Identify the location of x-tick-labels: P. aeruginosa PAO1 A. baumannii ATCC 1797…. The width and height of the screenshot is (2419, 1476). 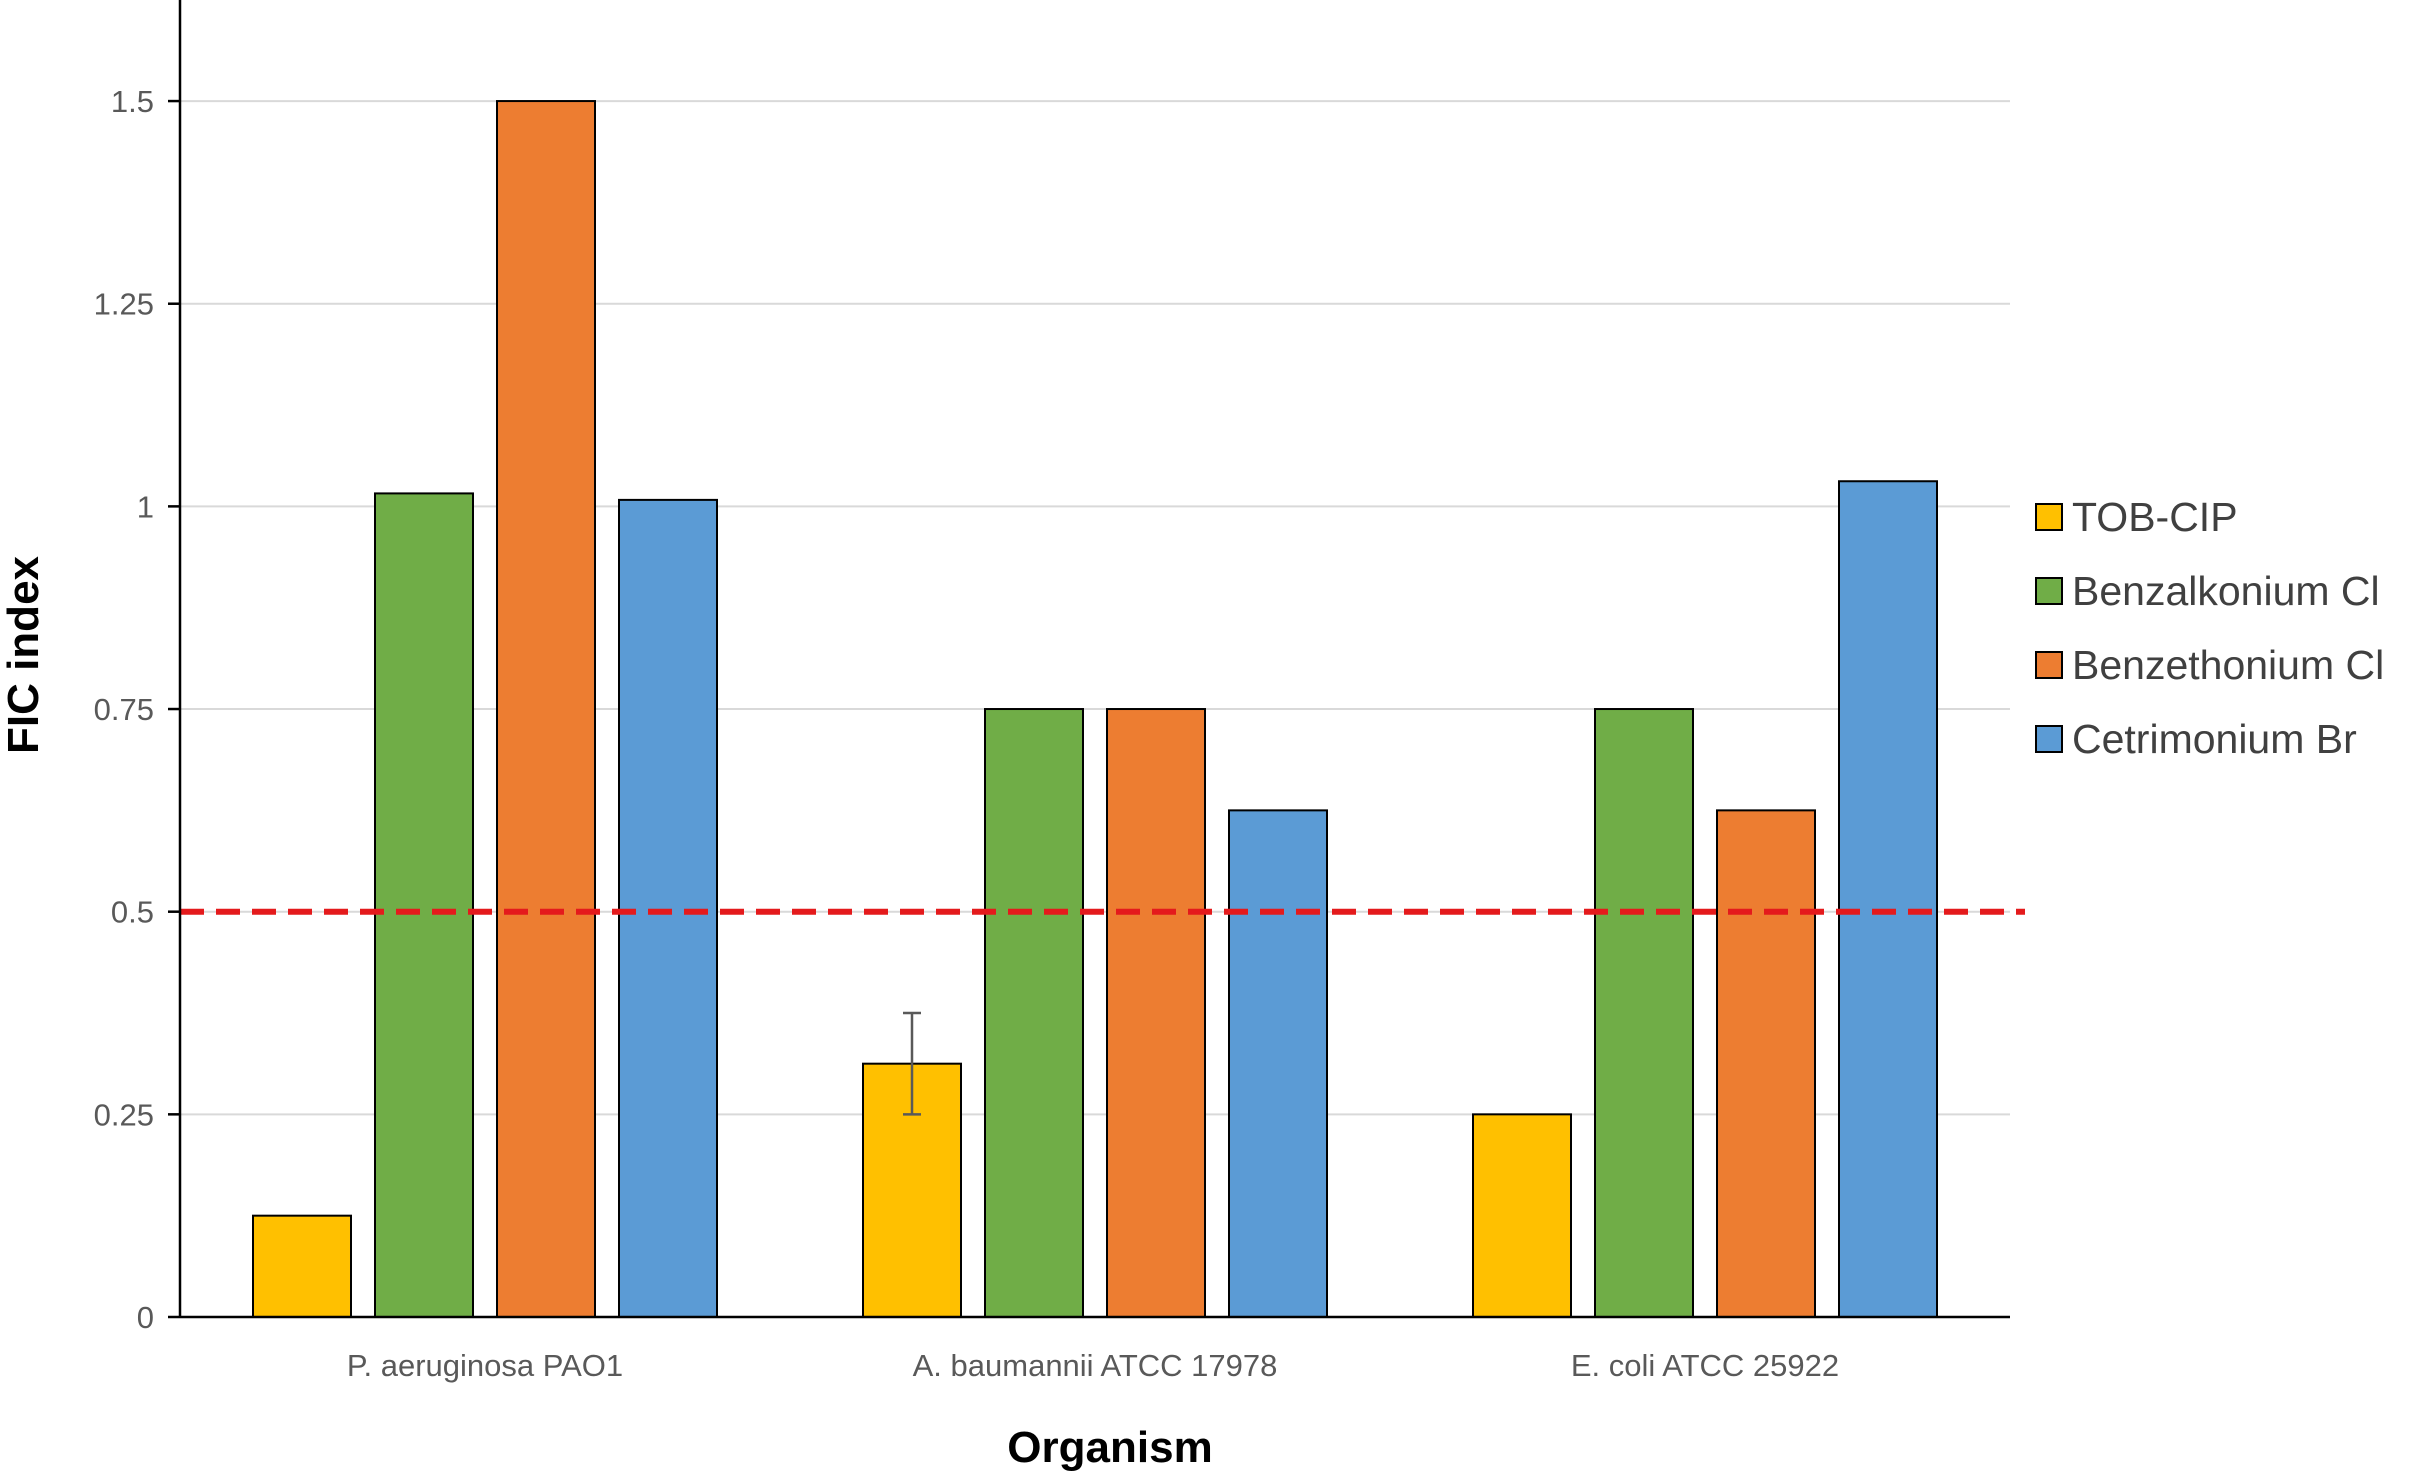
(1093, 1365).